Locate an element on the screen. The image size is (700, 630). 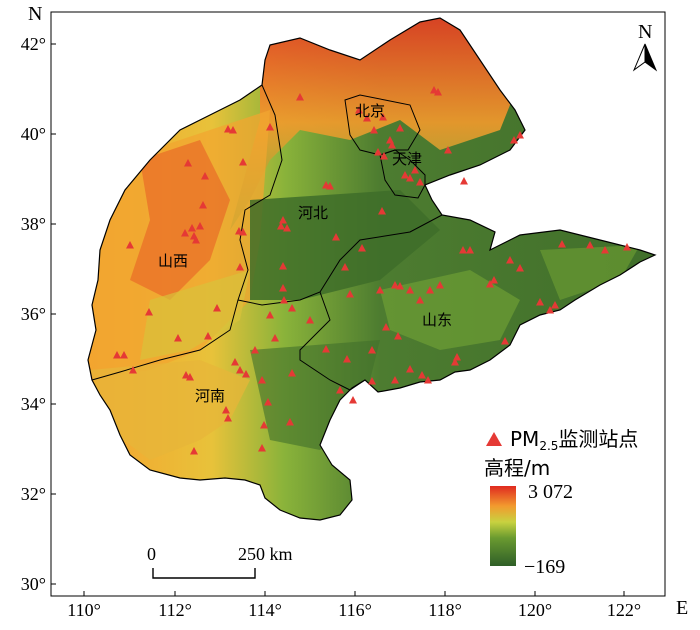
x-axis-letter: E is located at coordinates (682, 608).